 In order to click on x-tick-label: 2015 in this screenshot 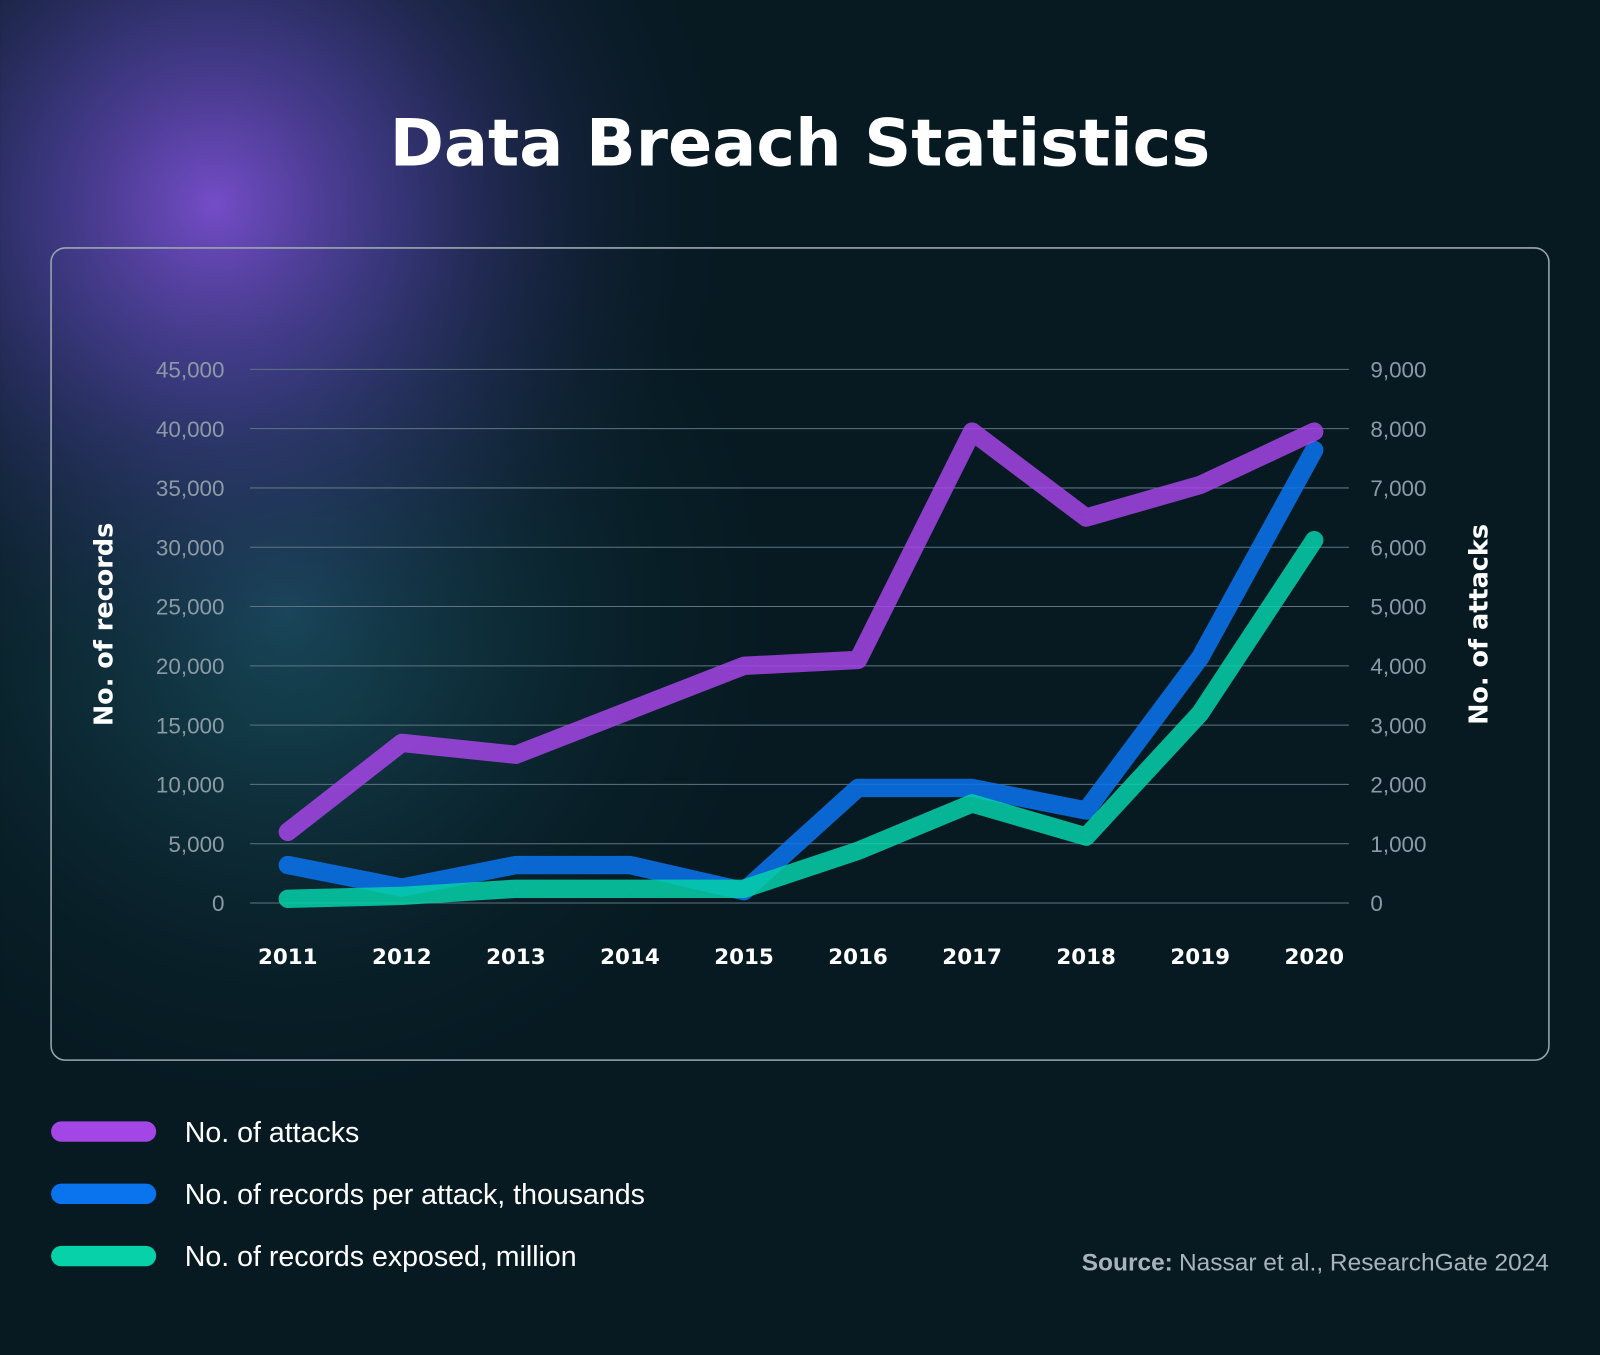, I will do `click(744, 957)`.